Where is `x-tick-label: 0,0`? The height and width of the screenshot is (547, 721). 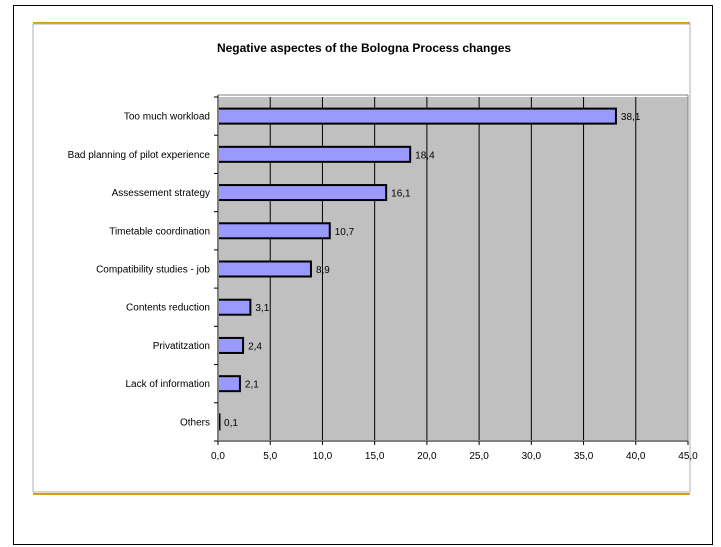 x-tick-label: 0,0 is located at coordinates (218, 456).